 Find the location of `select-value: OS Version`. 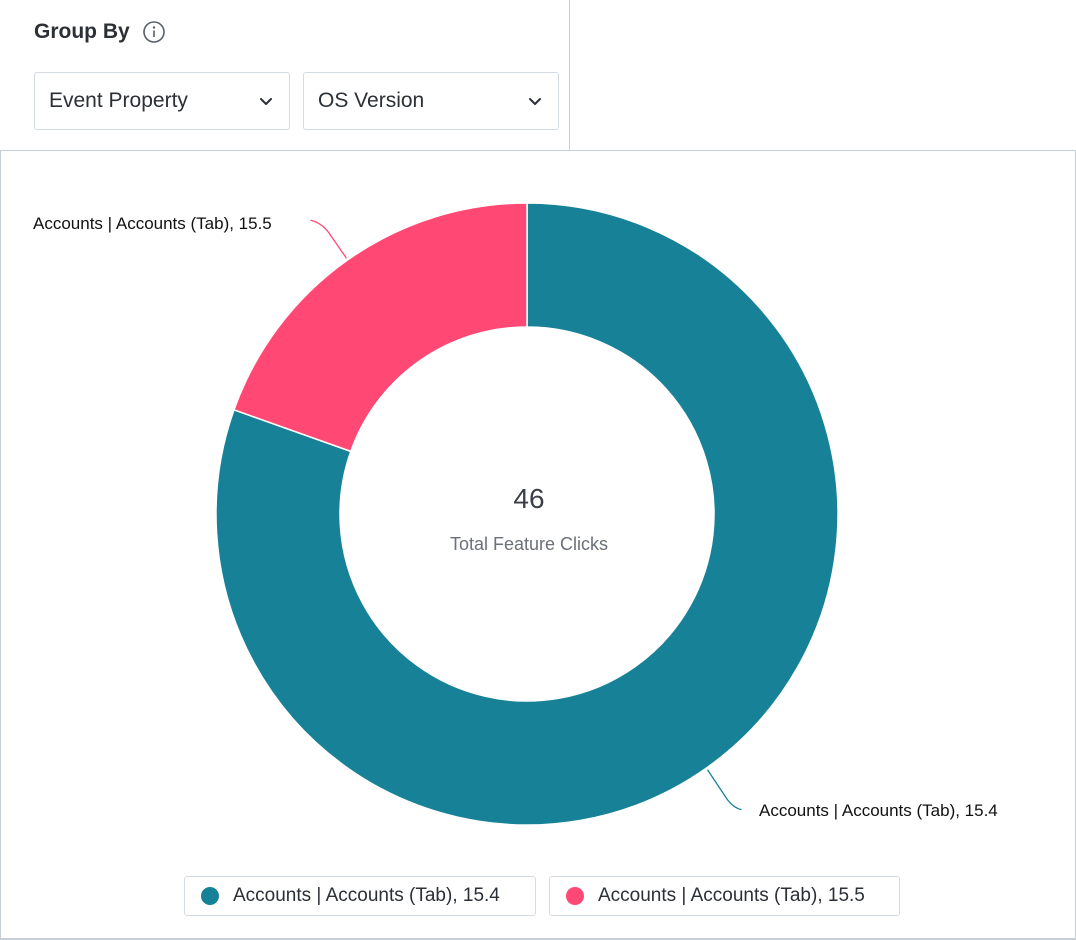

select-value: OS Version is located at coordinates (371, 100).